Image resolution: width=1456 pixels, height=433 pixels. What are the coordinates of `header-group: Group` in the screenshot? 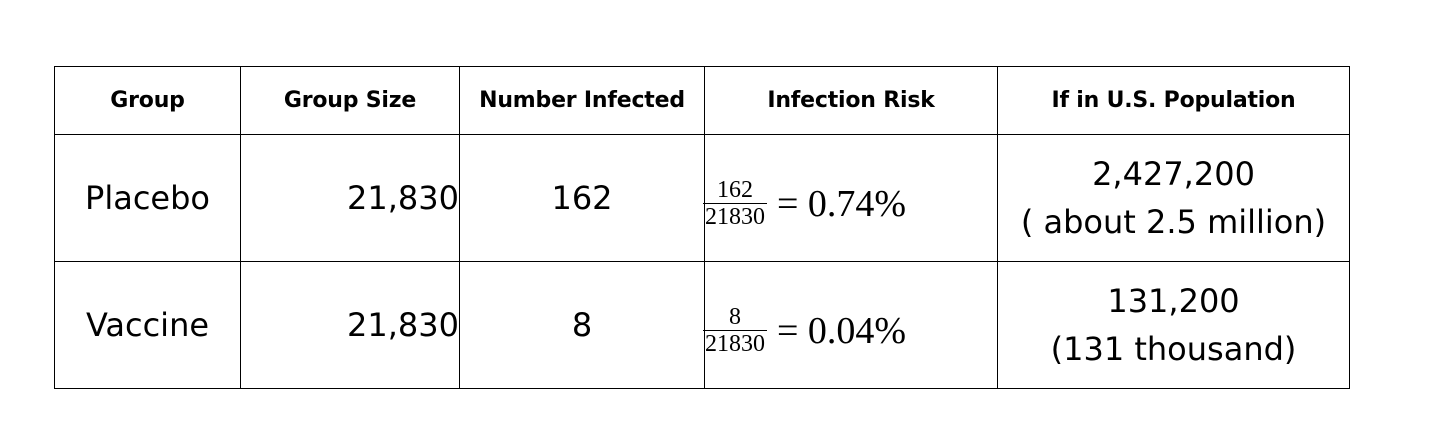 It's located at (147, 100).